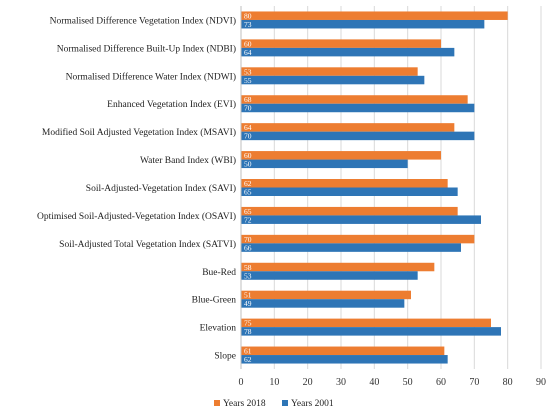 The height and width of the screenshot is (420, 550). I want to click on category-label: Soil-Adjusted-Vegetation Index (SAVI), so click(161, 188).